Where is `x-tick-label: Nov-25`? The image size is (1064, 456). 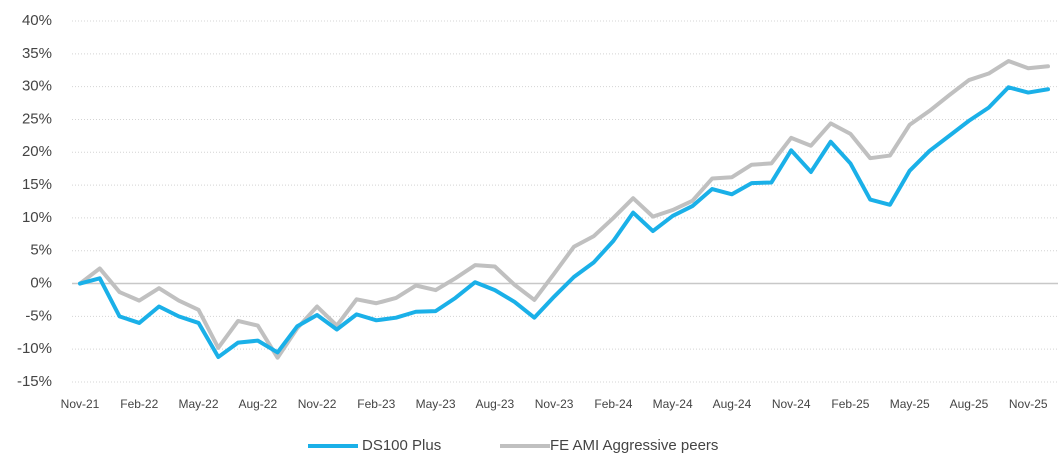 x-tick-label: Nov-25 is located at coordinates (1028, 404).